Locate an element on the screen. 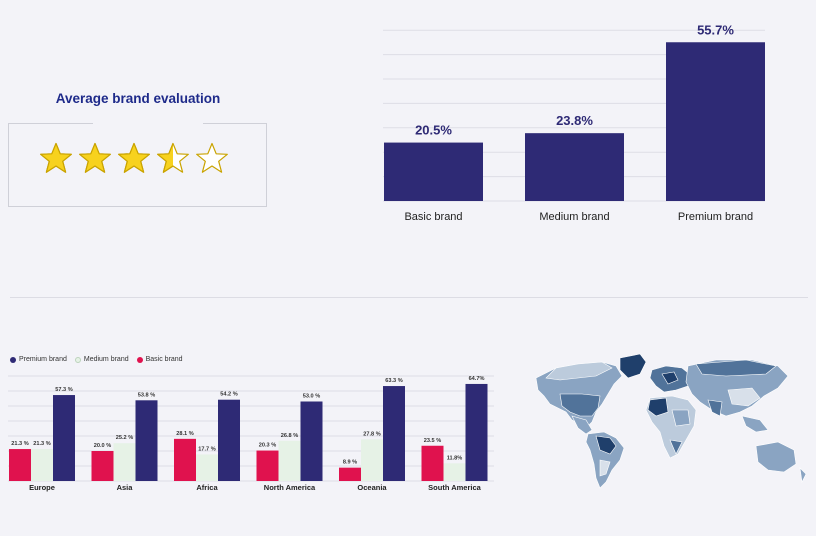  data-label: 28.1 % is located at coordinates (184, 434).